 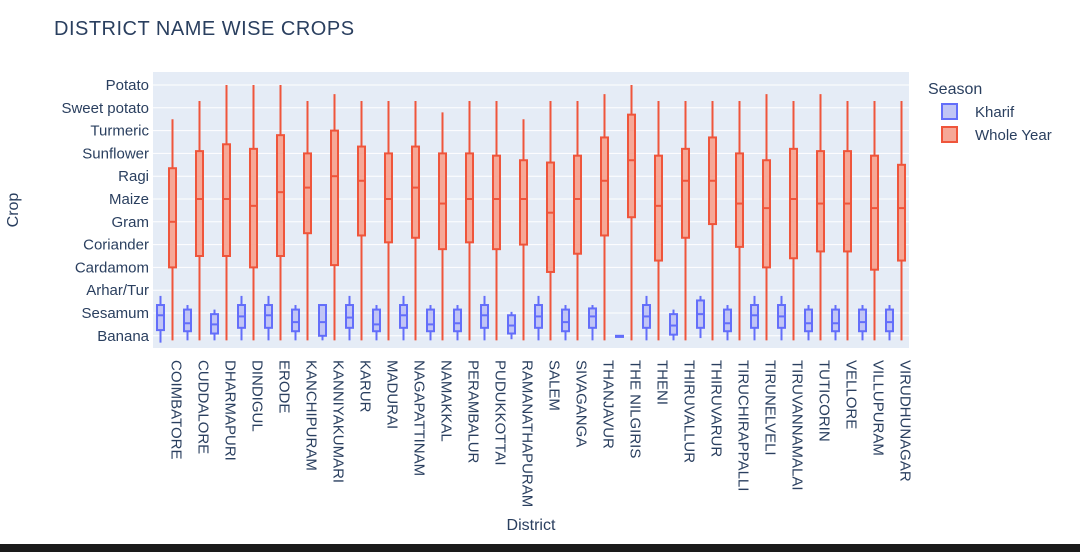 What do you see at coordinates (214, 325) in the screenshot?
I see `box-kharif-dharmapuri` at bounding box center [214, 325].